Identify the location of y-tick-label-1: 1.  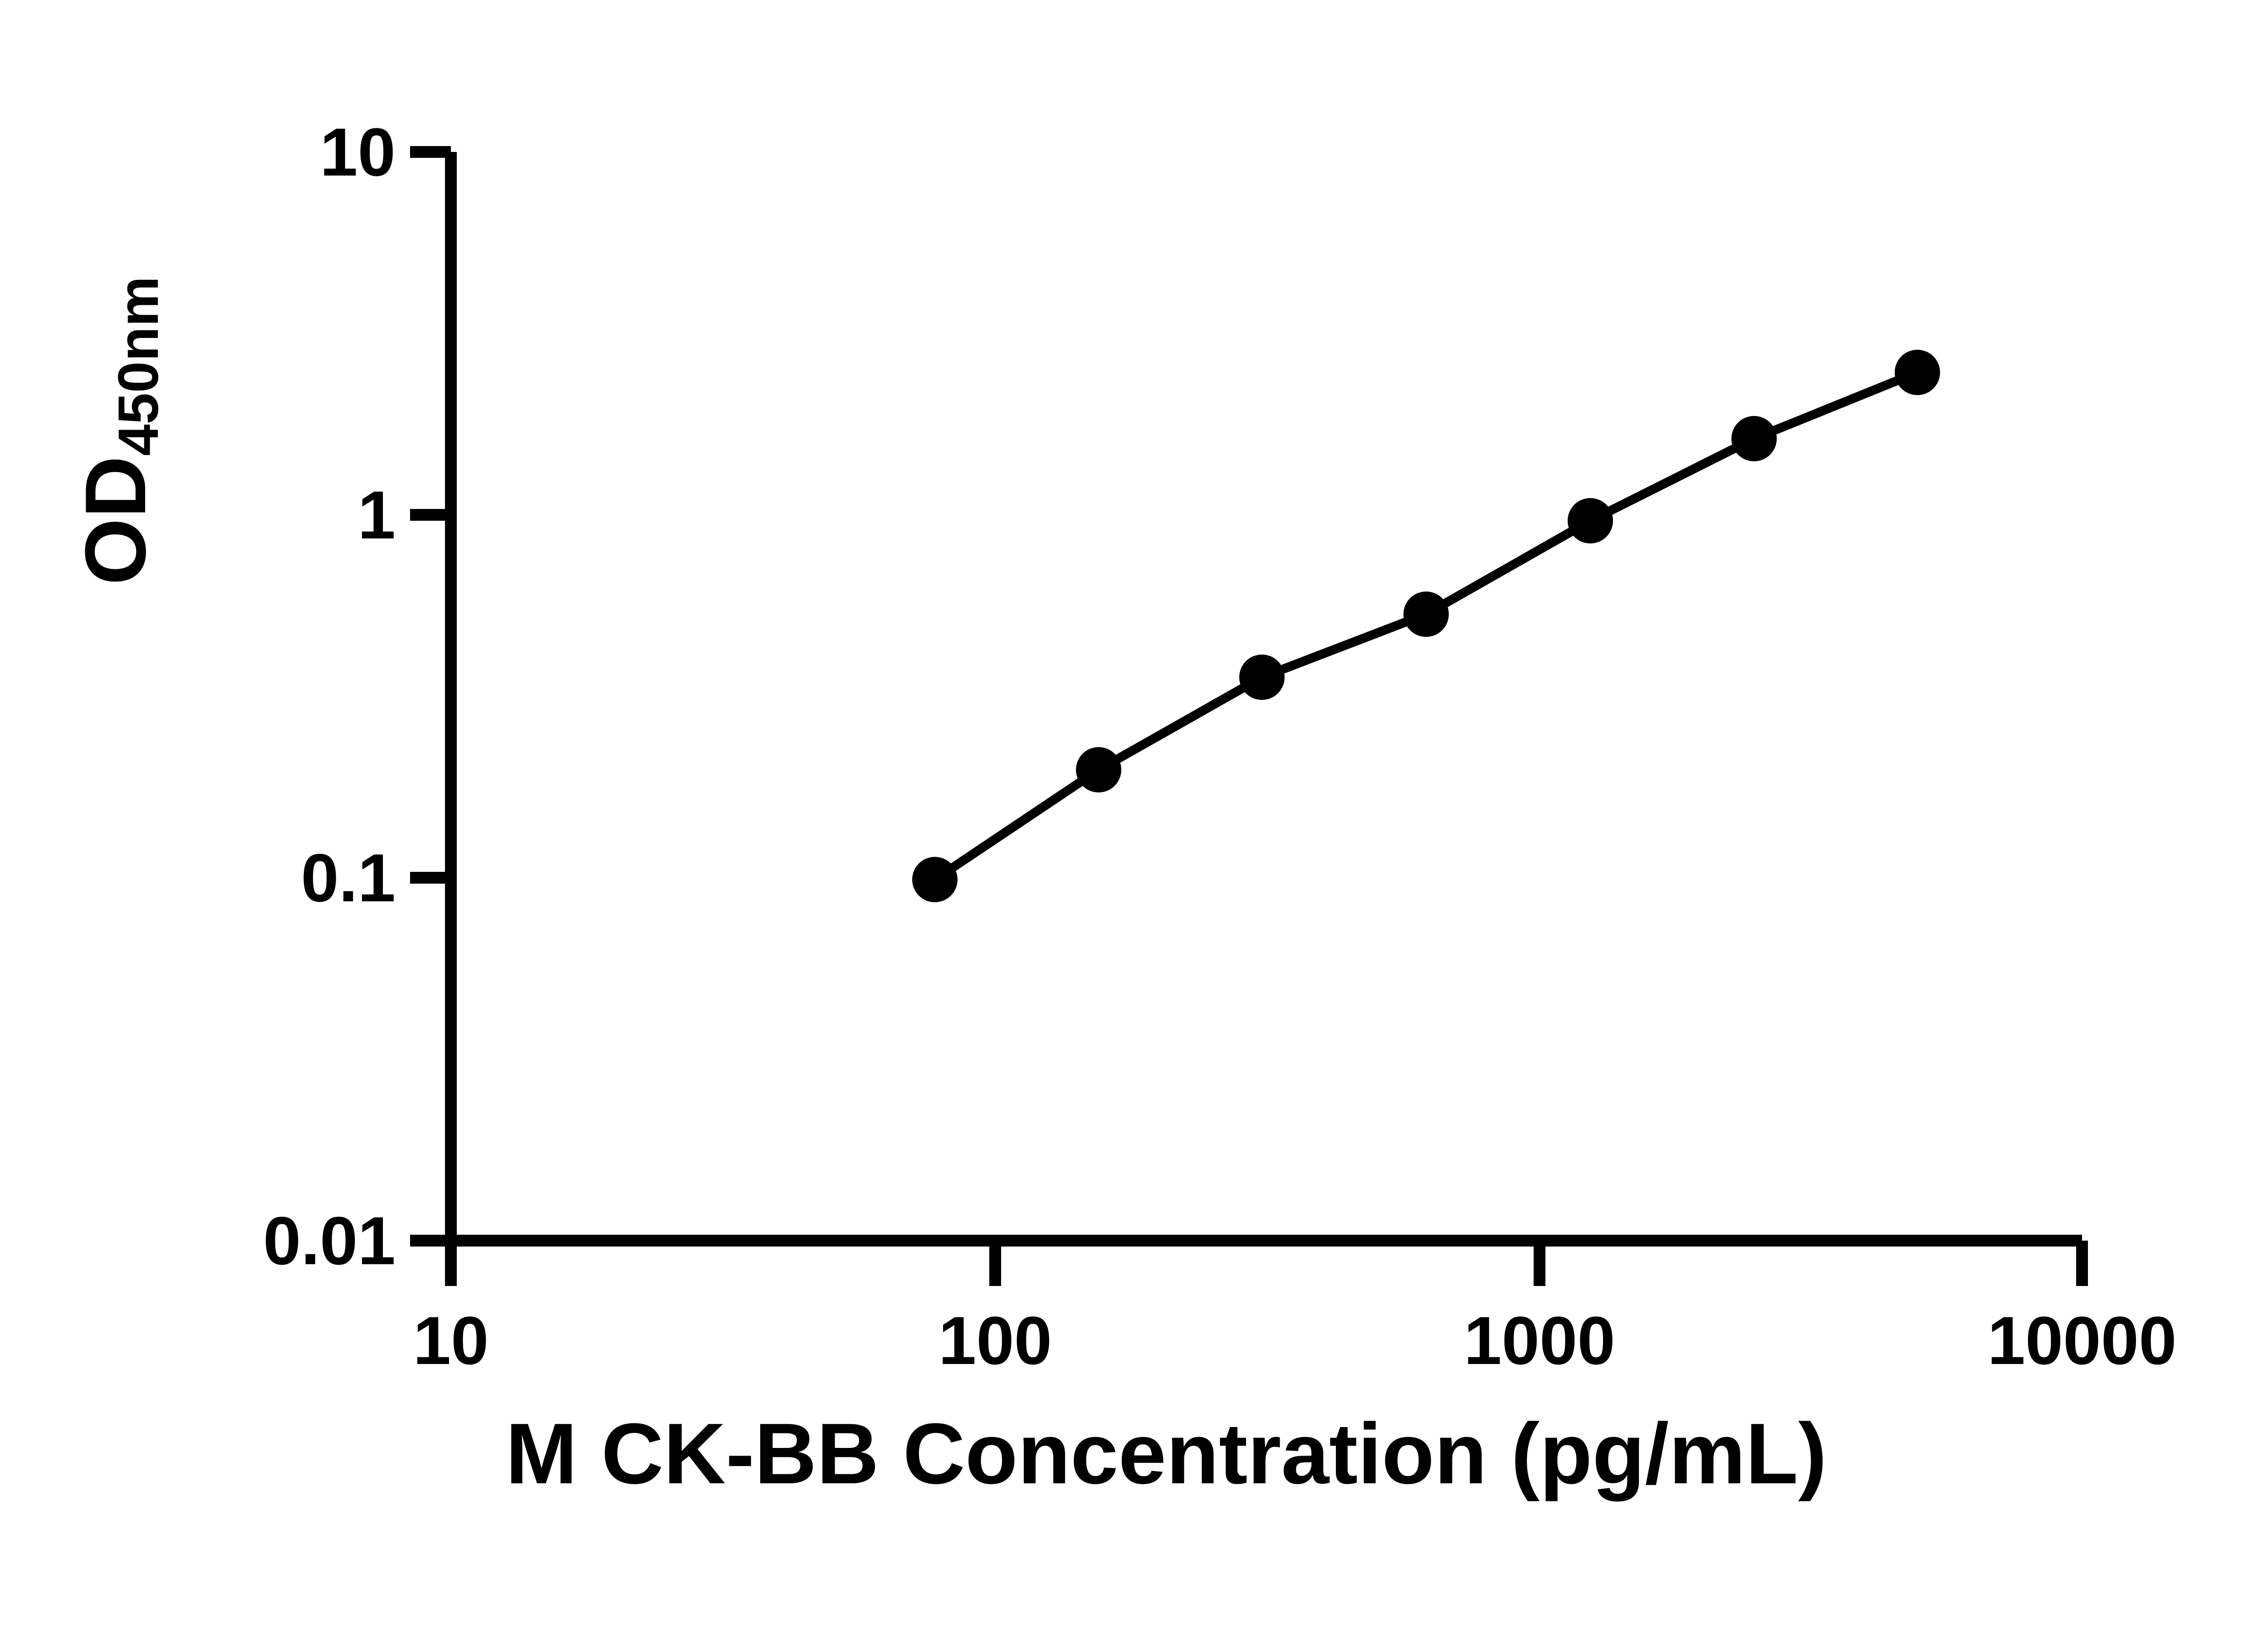
(377, 515).